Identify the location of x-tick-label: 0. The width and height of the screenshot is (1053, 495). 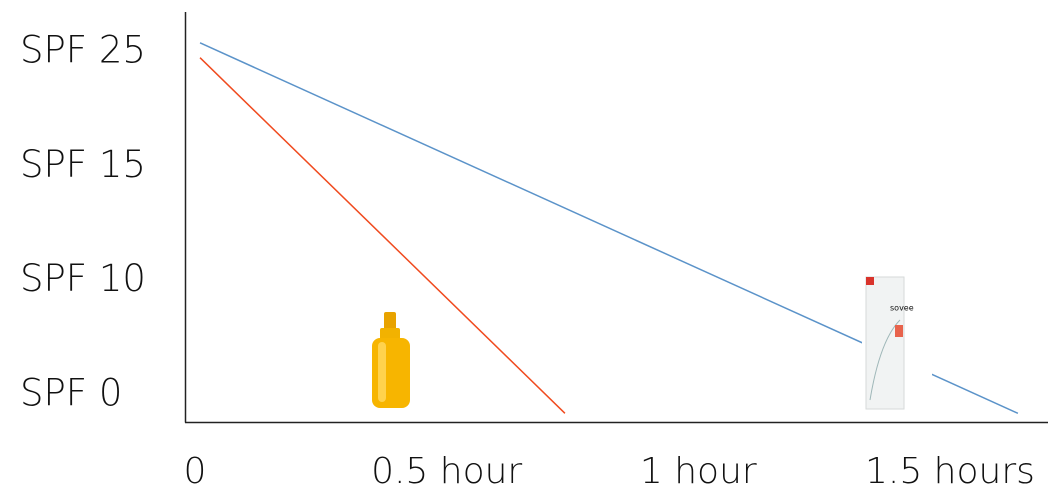
(195, 471).